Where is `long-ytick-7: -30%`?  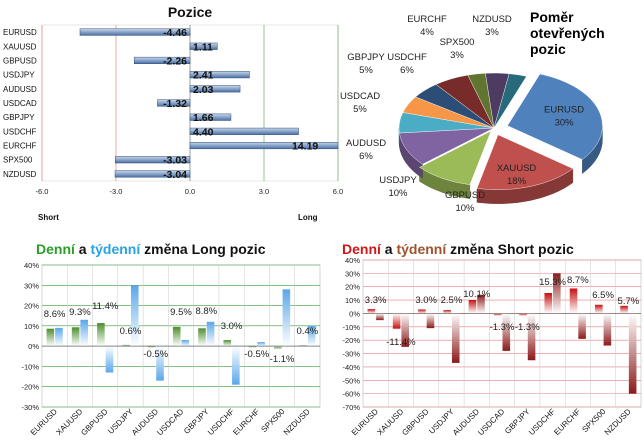
long-ytick-7: -30% is located at coordinates (30, 407).